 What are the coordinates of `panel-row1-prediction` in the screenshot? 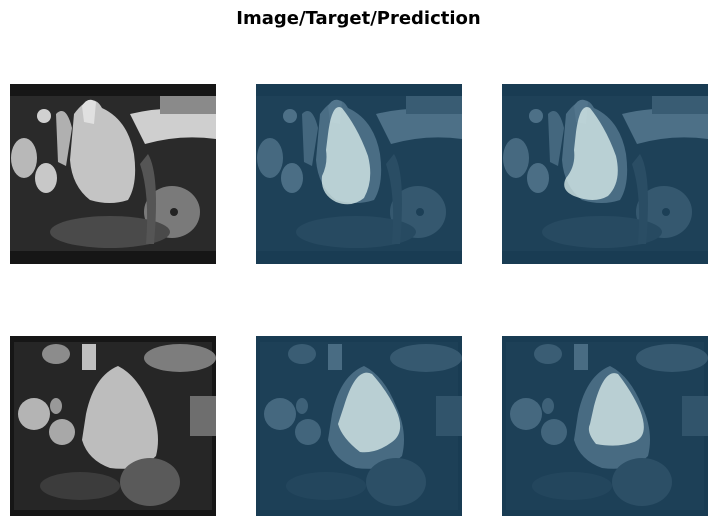 It's located at (605, 174).